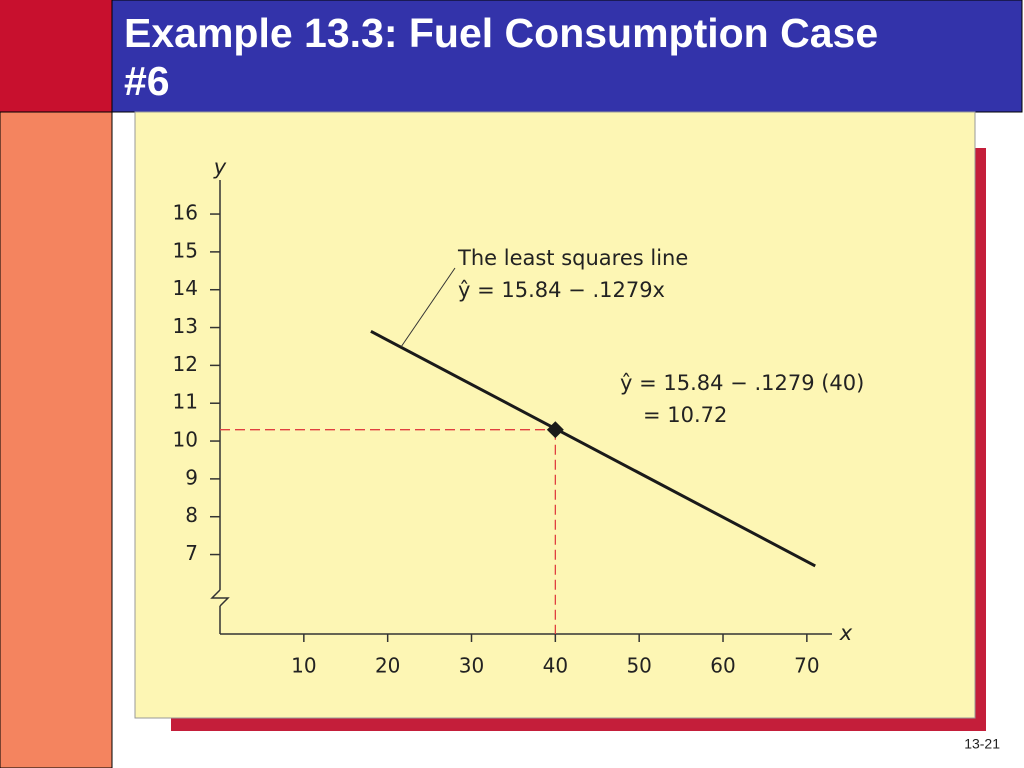 The height and width of the screenshot is (768, 1024). I want to click on y-tick-label: 9, so click(191, 477).